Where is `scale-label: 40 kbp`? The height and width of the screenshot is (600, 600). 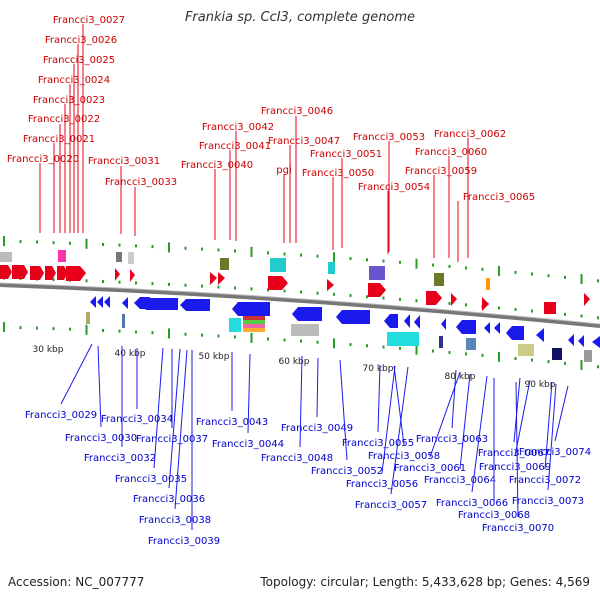
scale-label: 40 kbp is located at coordinates (130, 354).